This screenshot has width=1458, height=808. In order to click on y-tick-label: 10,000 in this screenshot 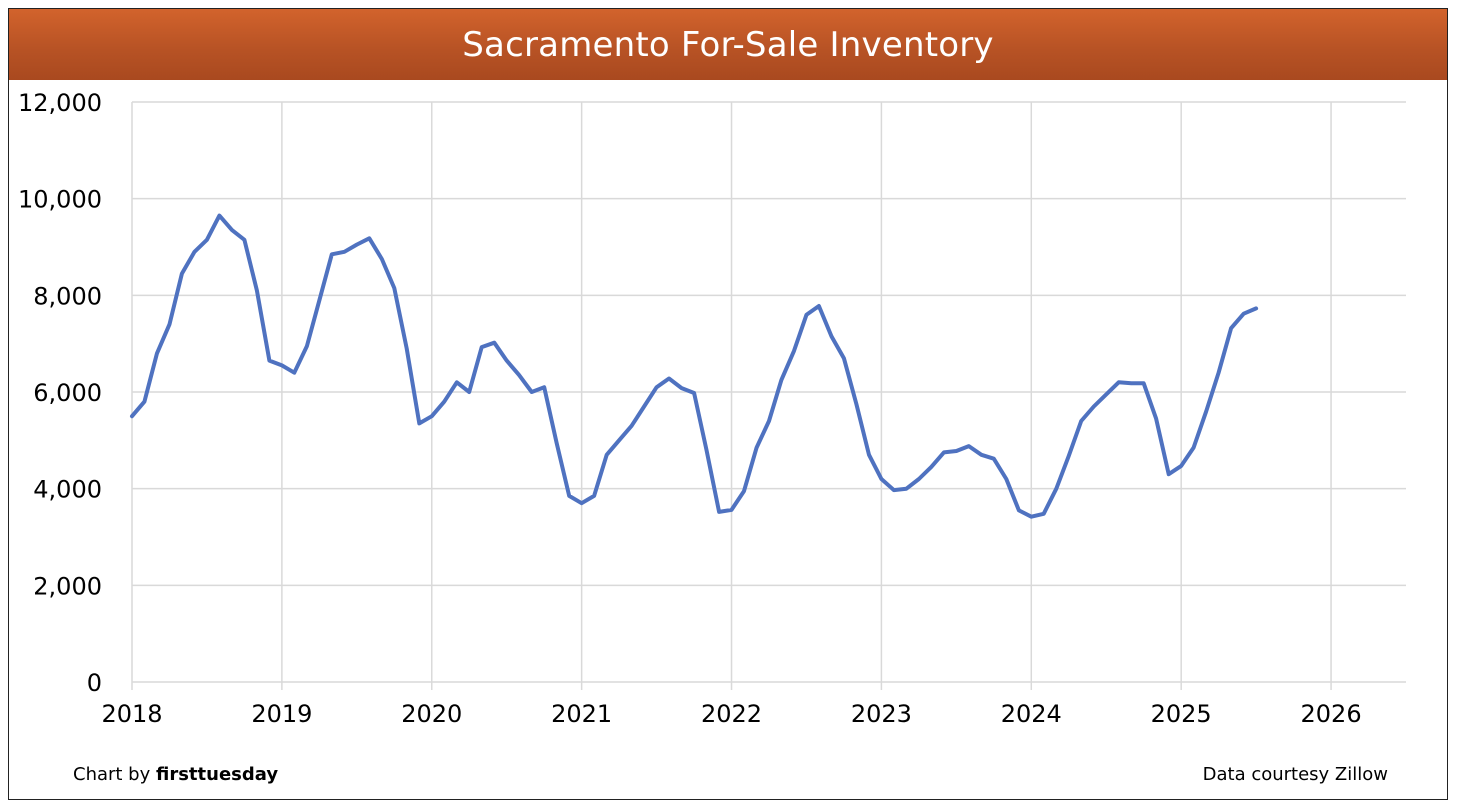, I will do `click(60, 200)`.